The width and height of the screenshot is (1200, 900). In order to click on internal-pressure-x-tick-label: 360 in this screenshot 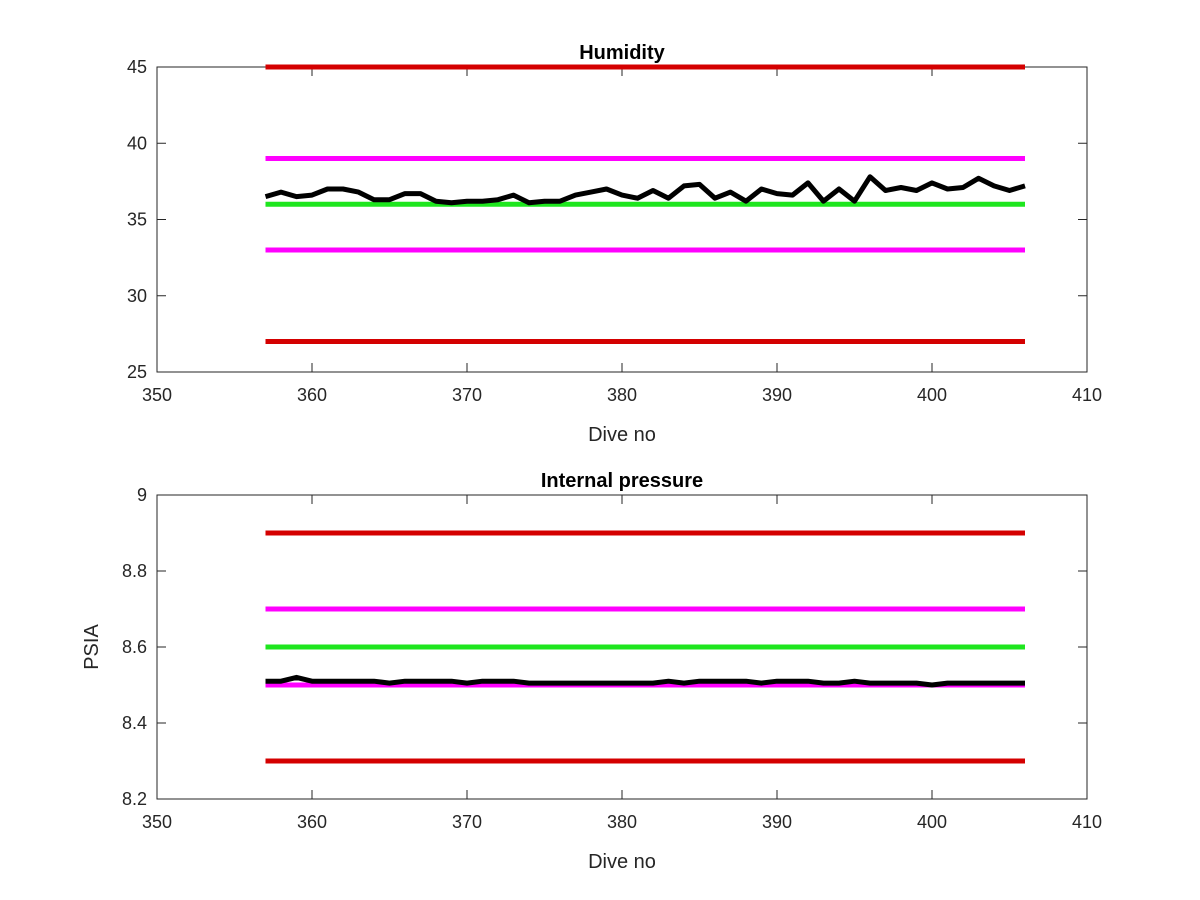, I will do `click(312, 822)`.